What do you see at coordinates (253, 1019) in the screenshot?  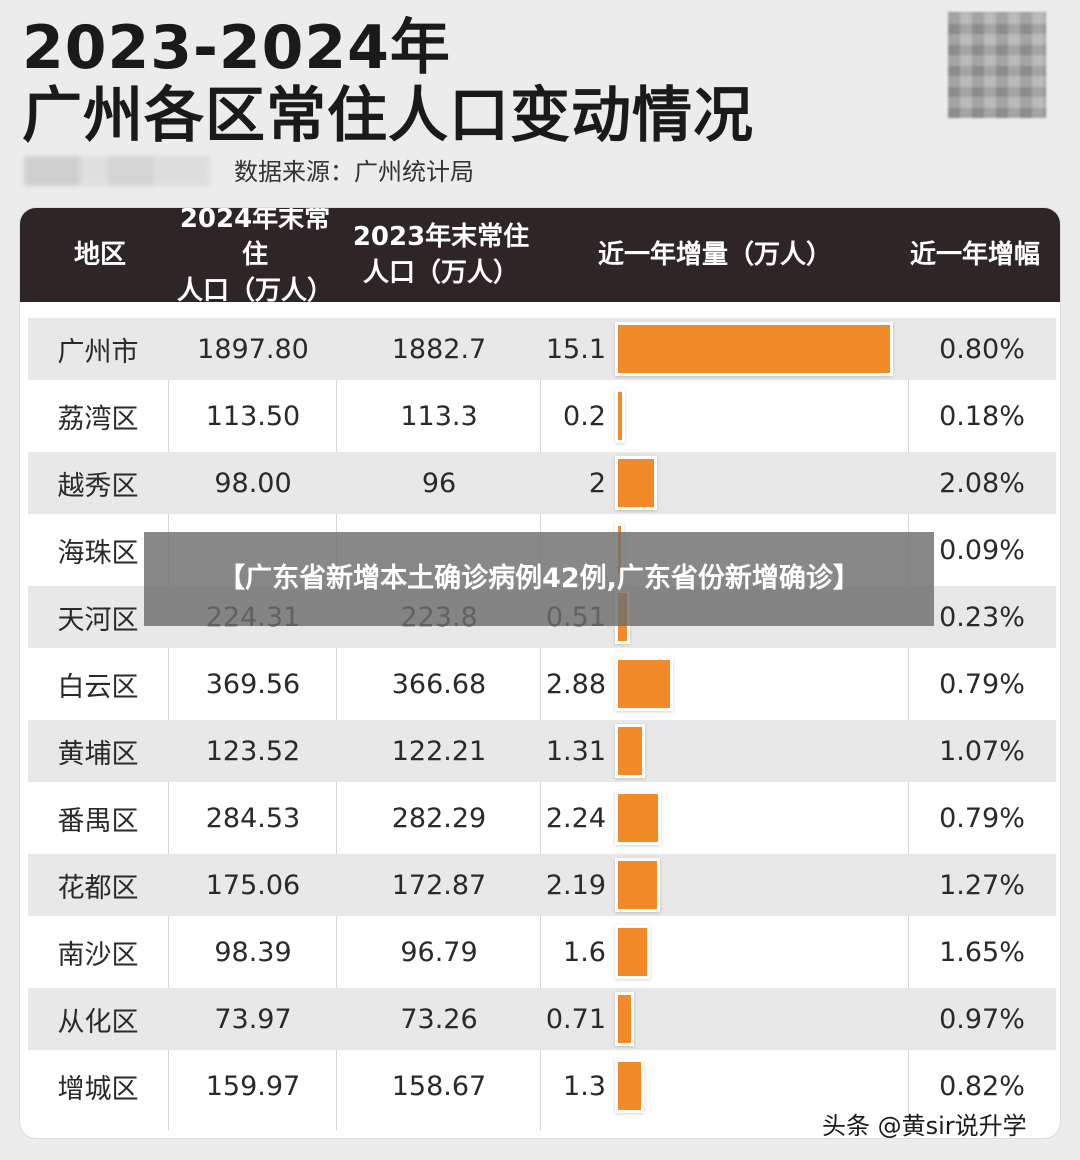 I see `cell-pop-2024: 73.97` at bounding box center [253, 1019].